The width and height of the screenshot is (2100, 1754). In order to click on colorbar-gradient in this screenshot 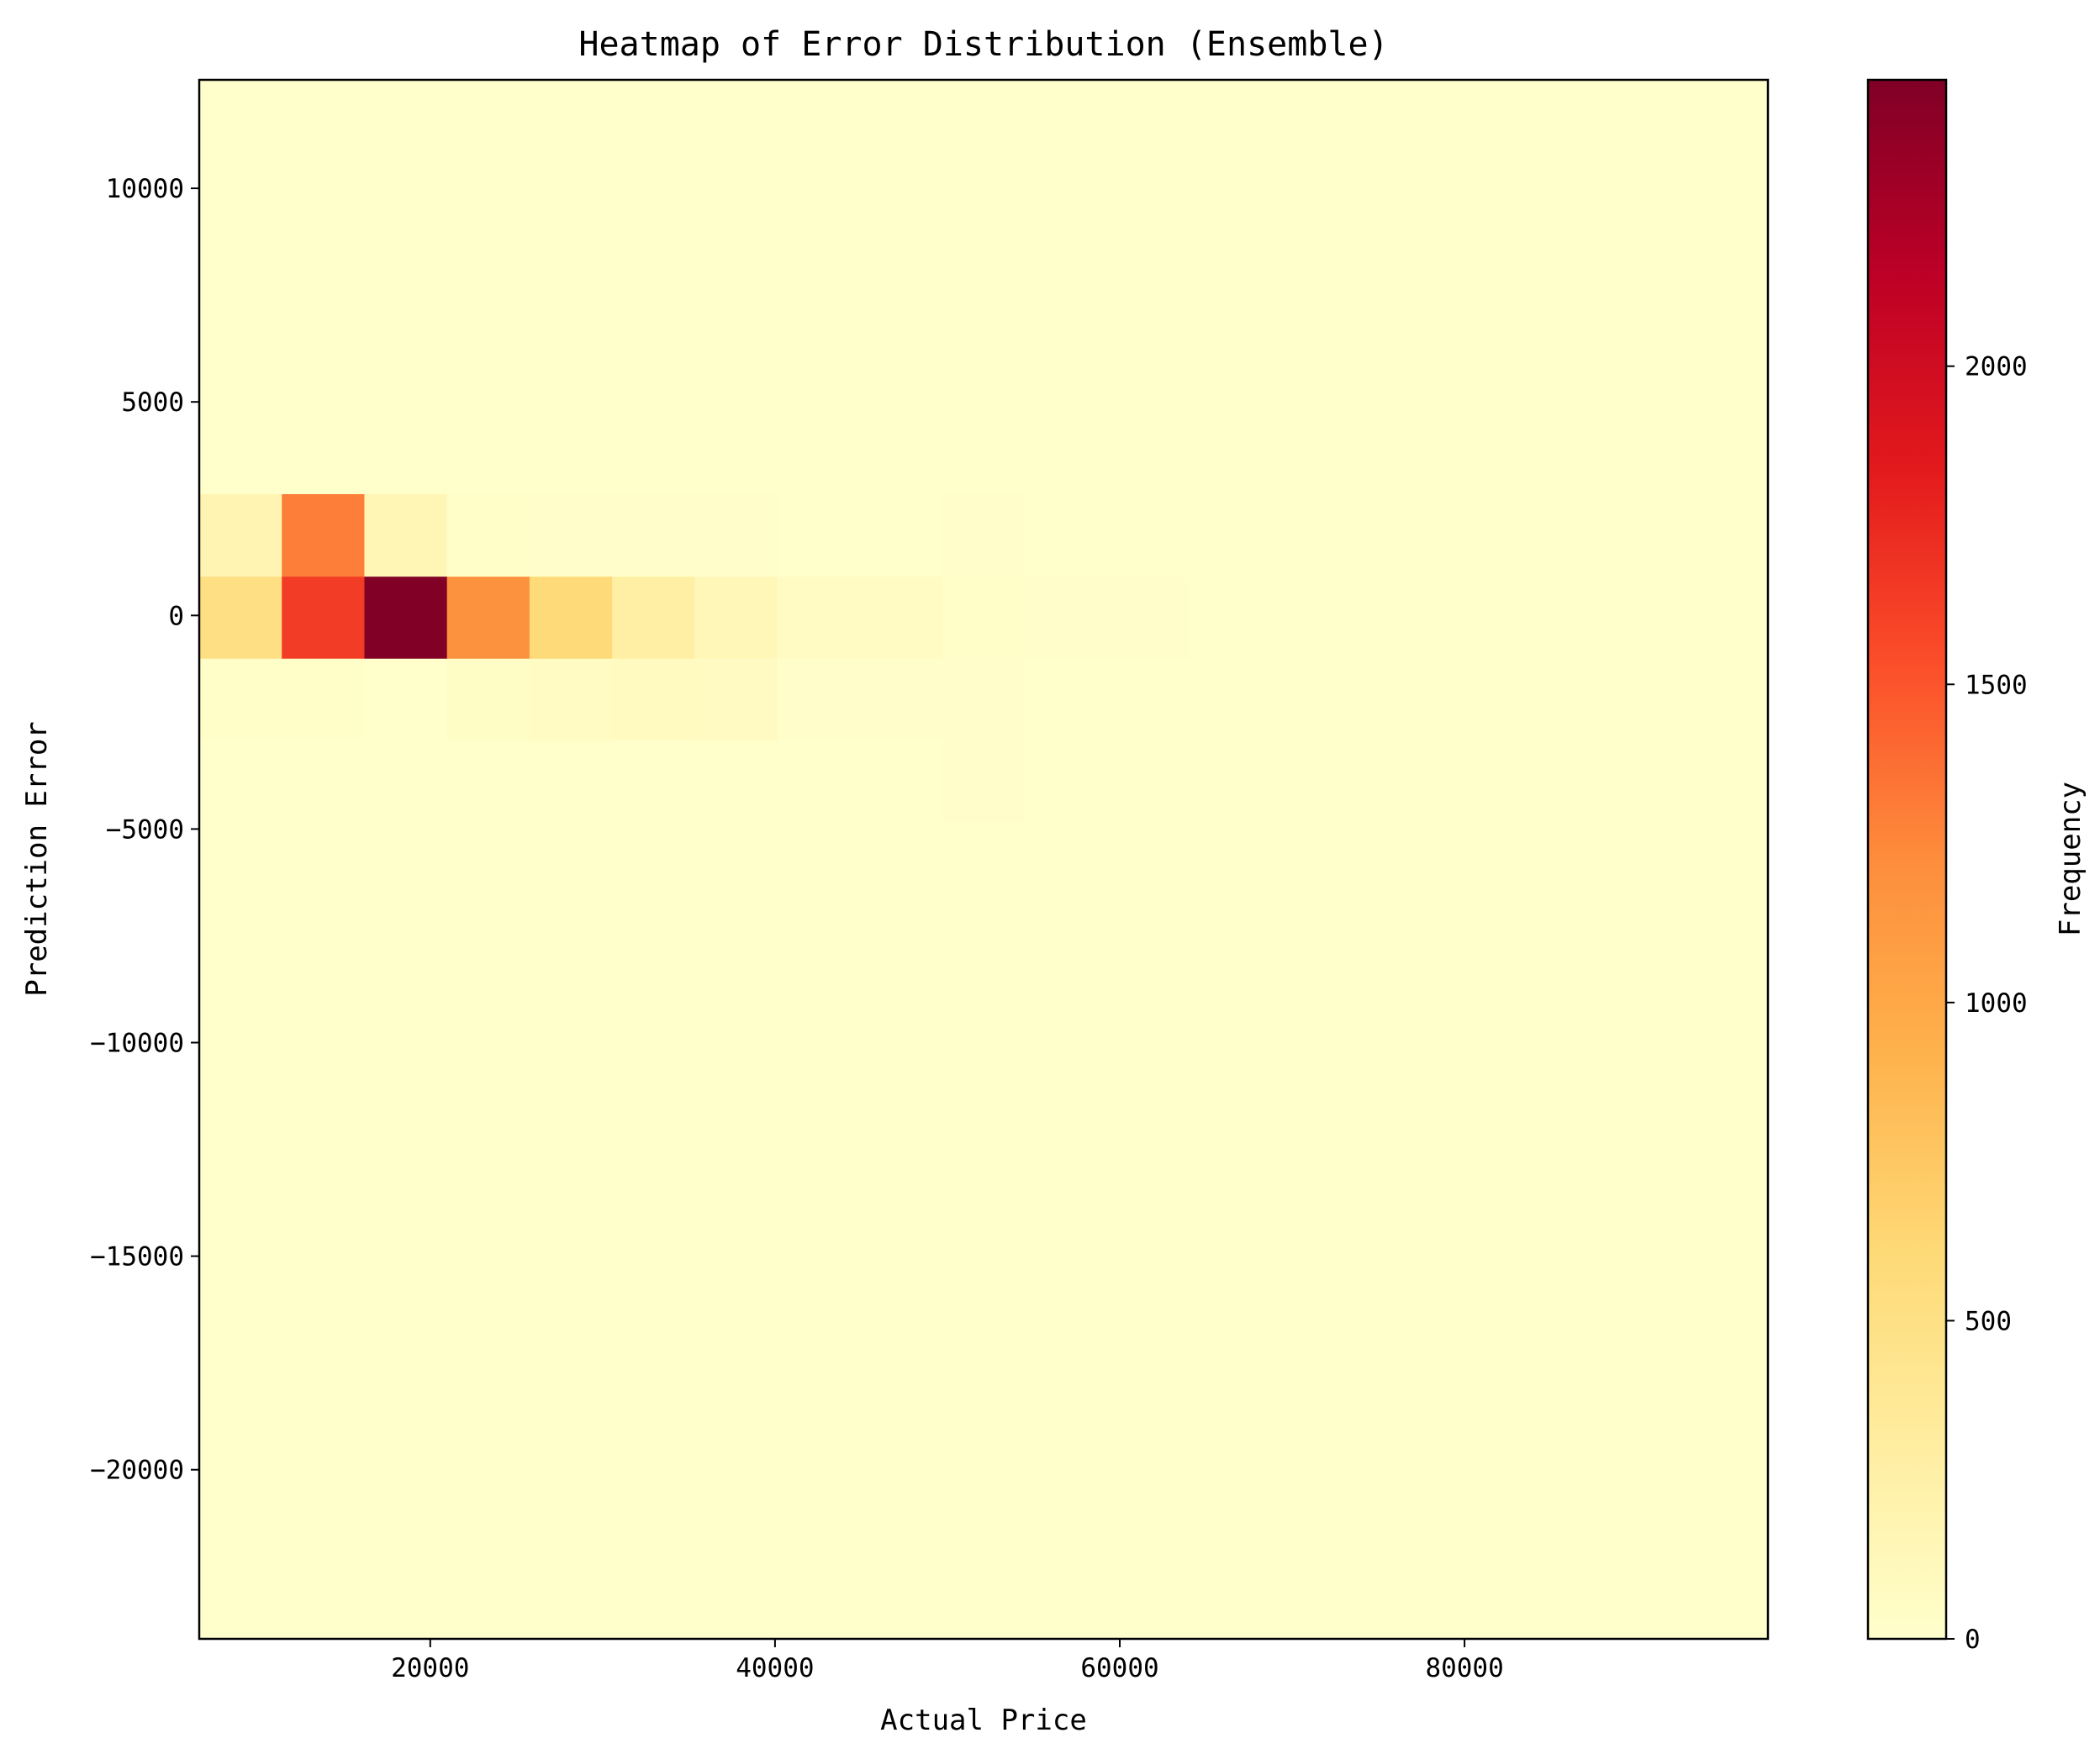, I will do `click(1907, 859)`.